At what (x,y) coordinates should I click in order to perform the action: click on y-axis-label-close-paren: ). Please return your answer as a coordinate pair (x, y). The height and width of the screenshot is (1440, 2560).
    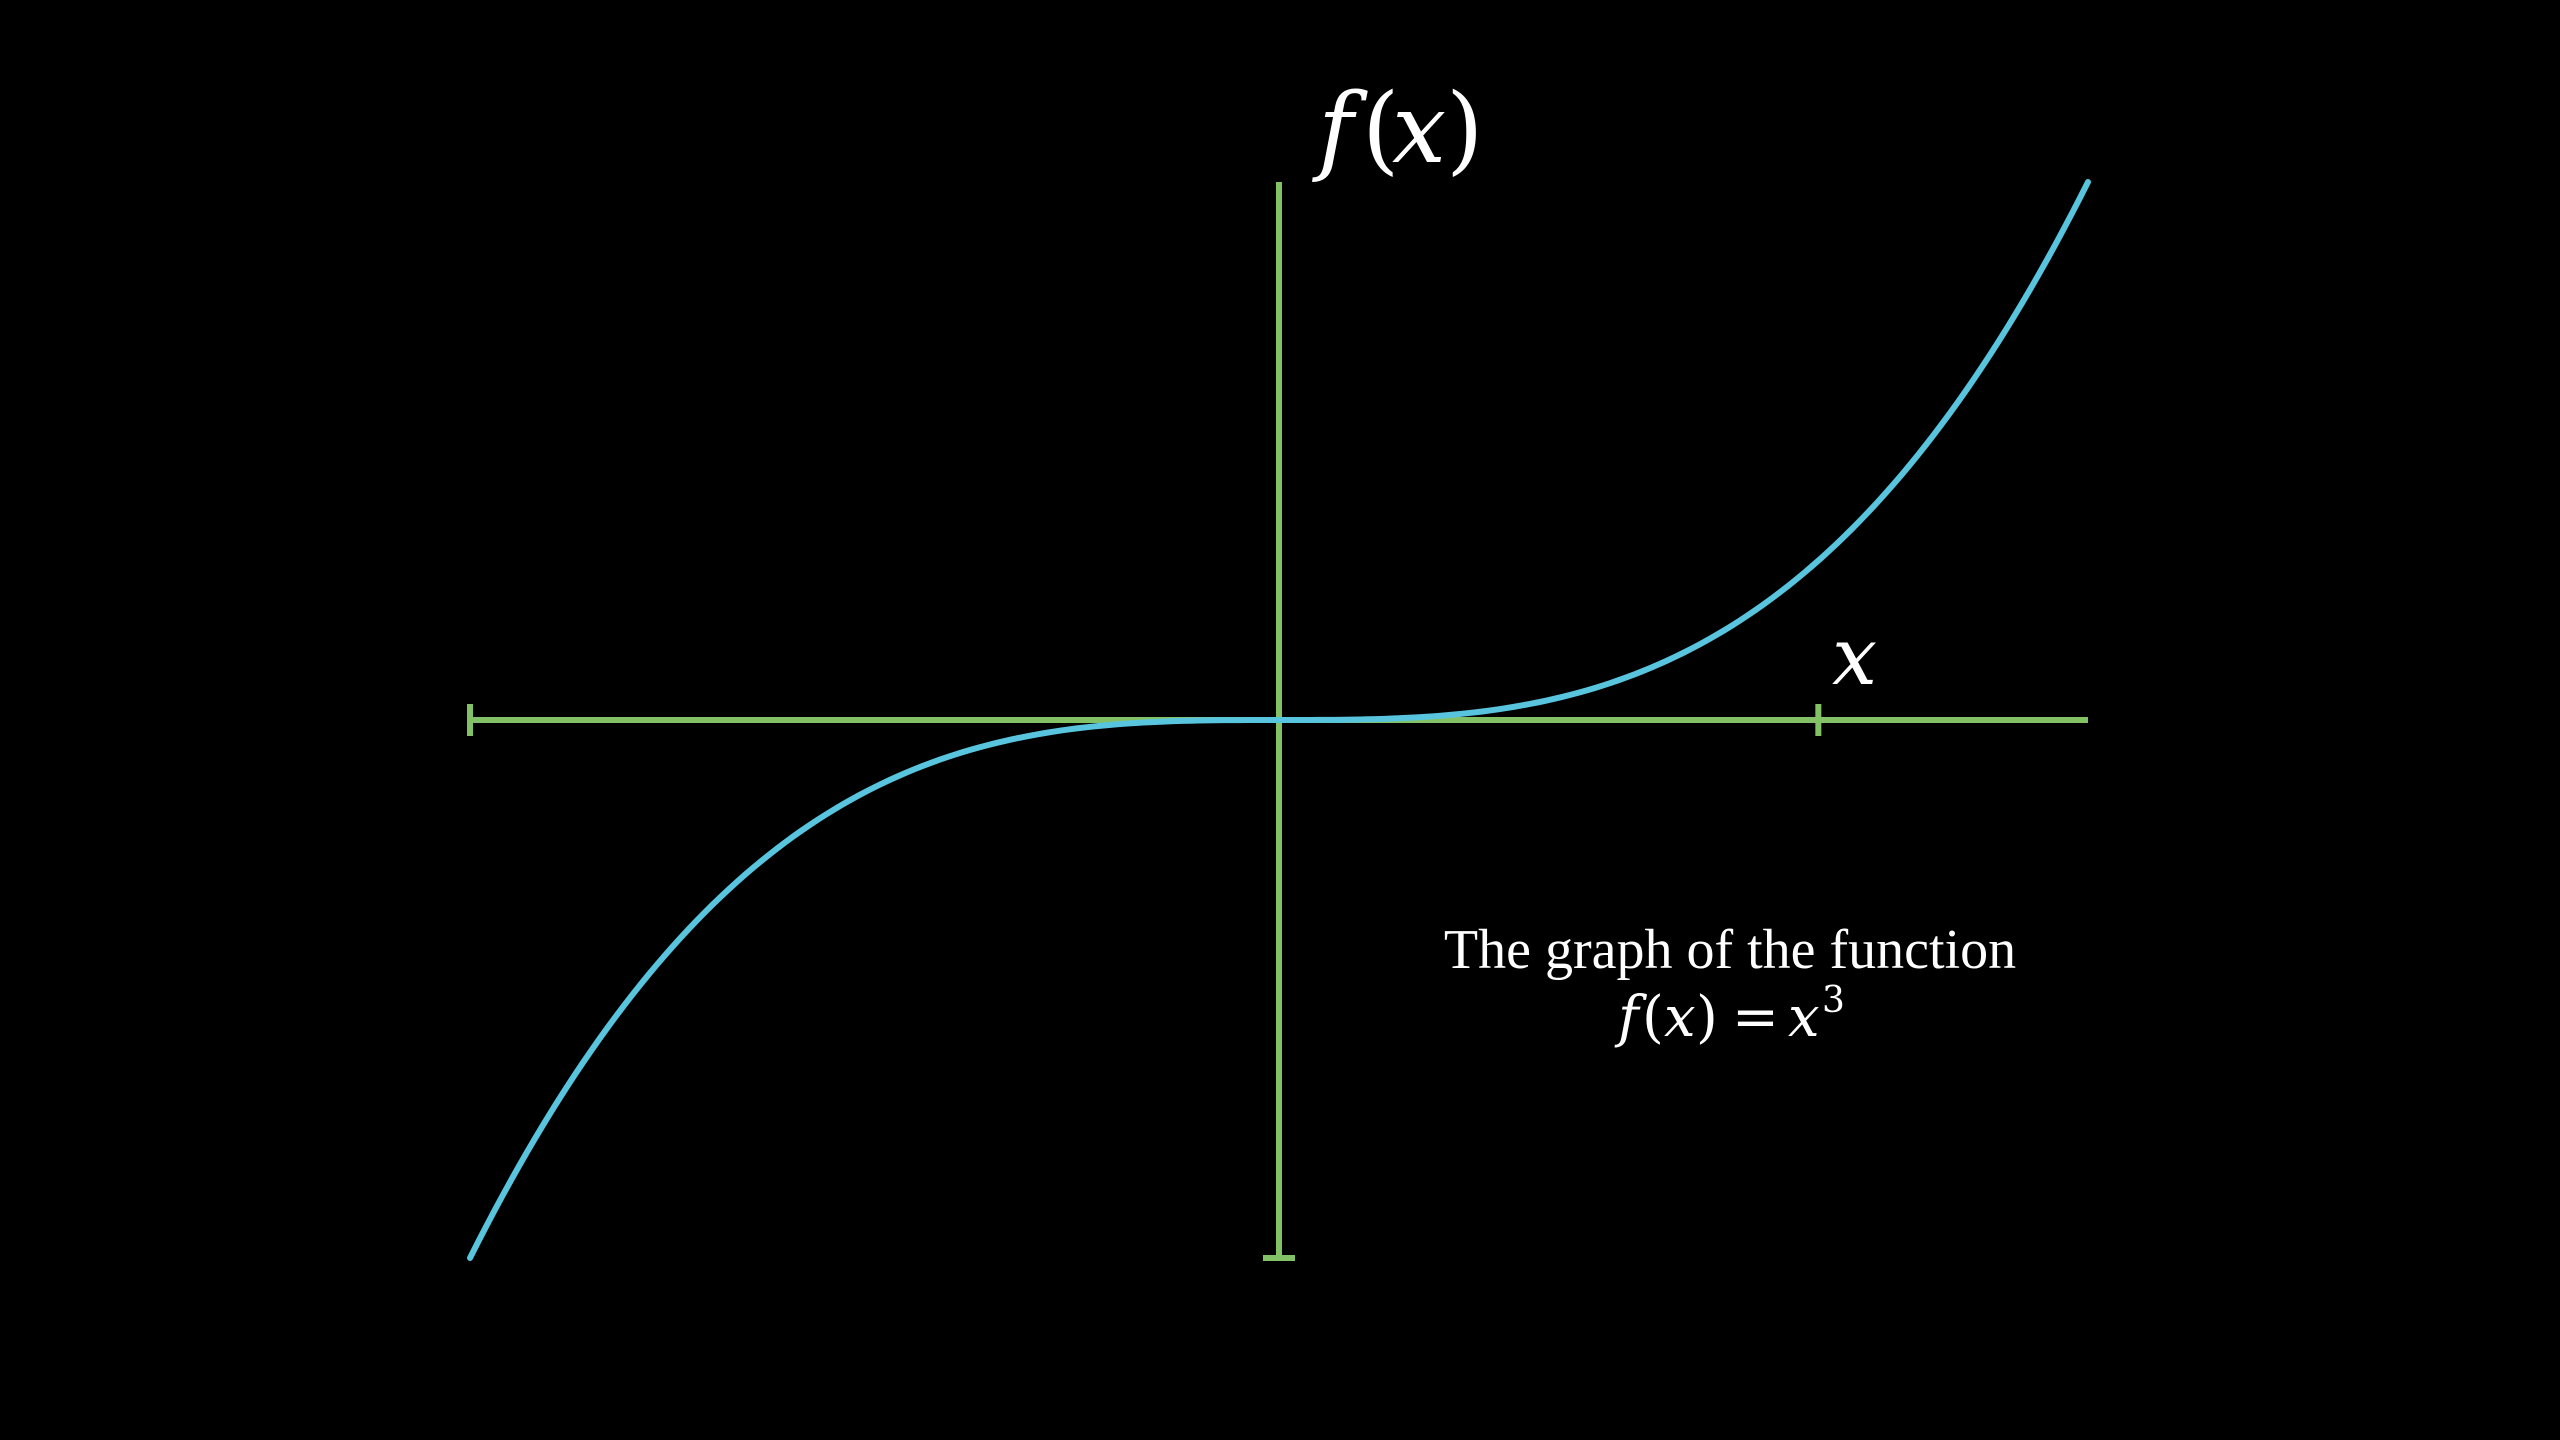
    Looking at the image, I should click on (1464, 129).